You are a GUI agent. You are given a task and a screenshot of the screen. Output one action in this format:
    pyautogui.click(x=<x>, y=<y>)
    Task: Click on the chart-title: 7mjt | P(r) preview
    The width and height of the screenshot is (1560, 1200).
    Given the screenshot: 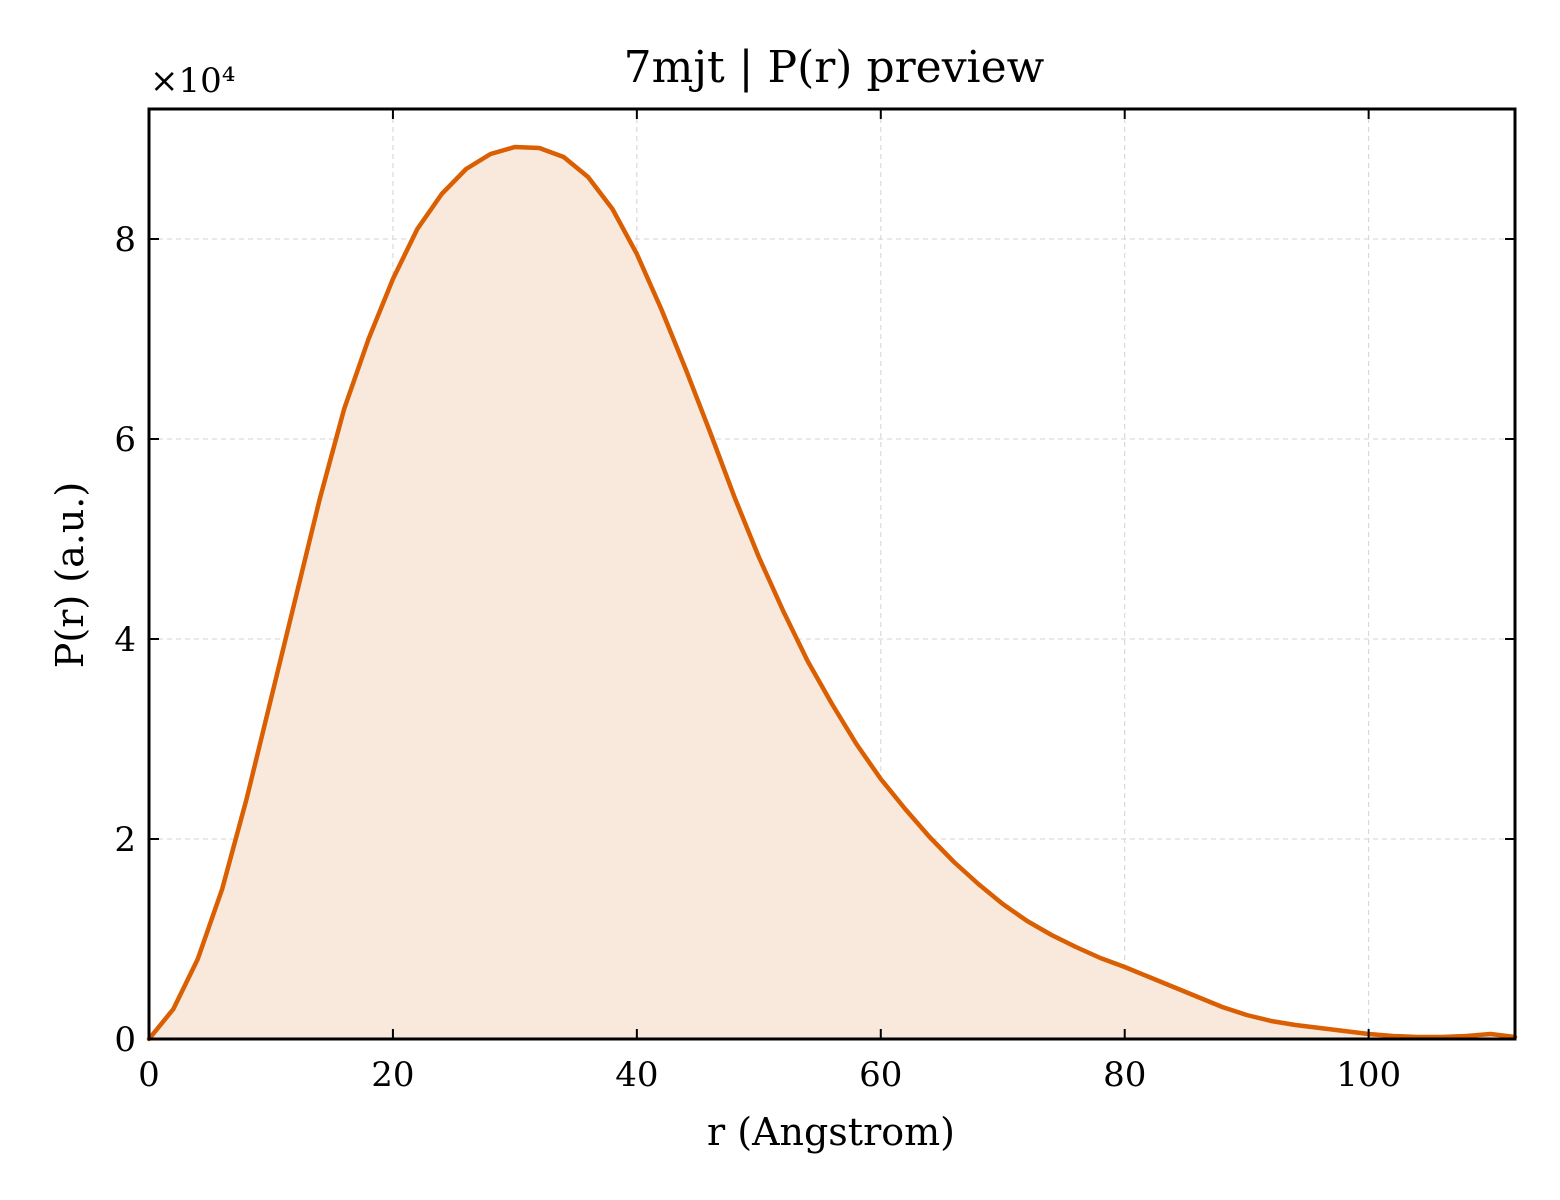 What is the action you would take?
    pyautogui.click(x=834, y=67)
    